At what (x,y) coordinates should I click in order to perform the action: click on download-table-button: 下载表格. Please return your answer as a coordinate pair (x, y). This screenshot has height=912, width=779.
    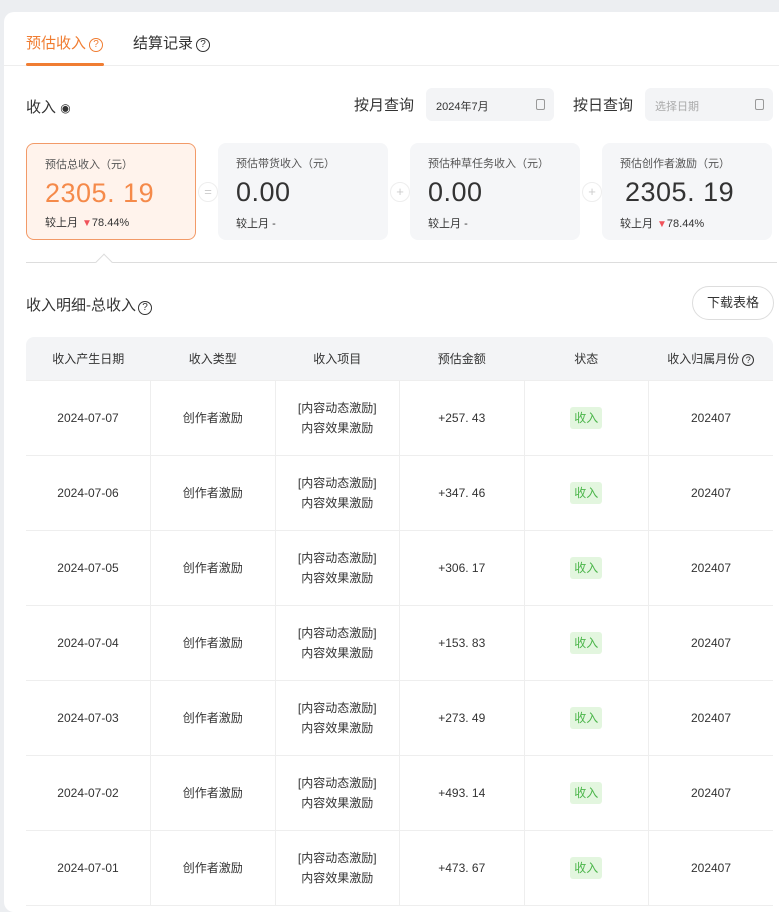
    Looking at the image, I should click on (733, 303).